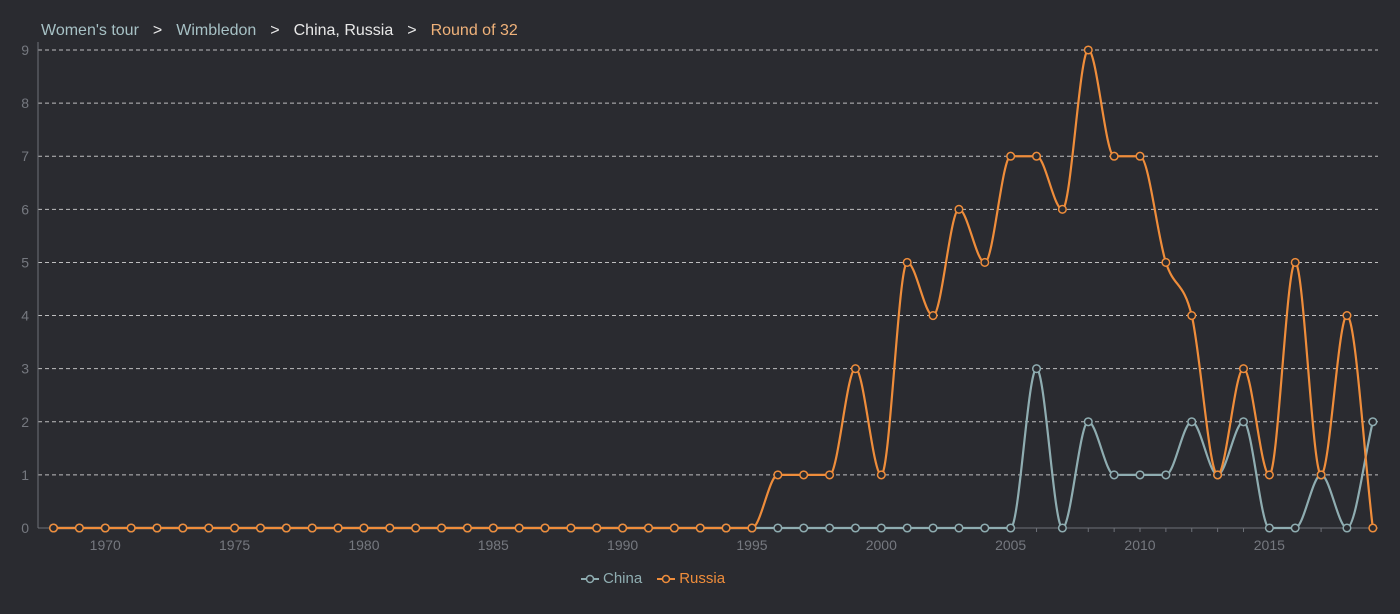  I want to click on x-tick-label: 1985, so click(493, 545).